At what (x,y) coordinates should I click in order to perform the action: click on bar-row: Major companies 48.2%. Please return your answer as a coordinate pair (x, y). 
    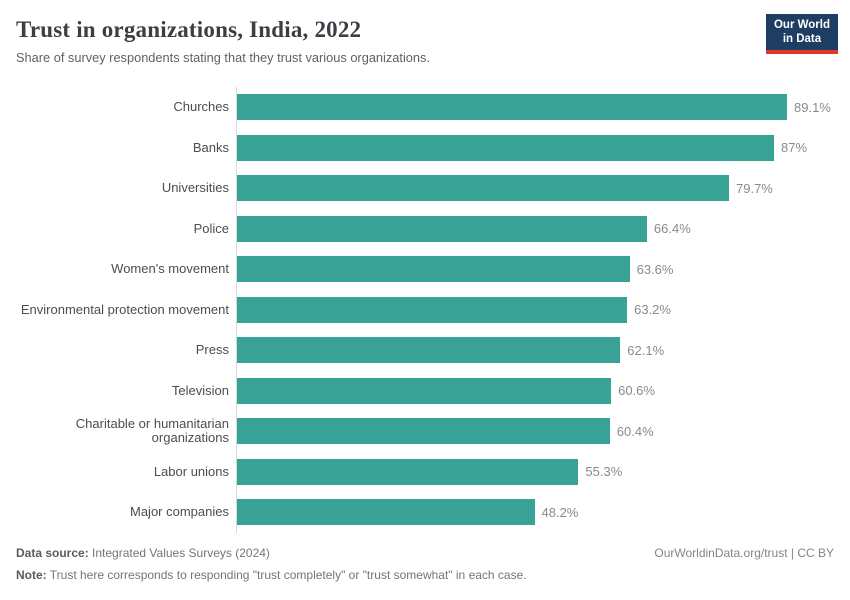
    Looking at the image, I should click on (425, 512).